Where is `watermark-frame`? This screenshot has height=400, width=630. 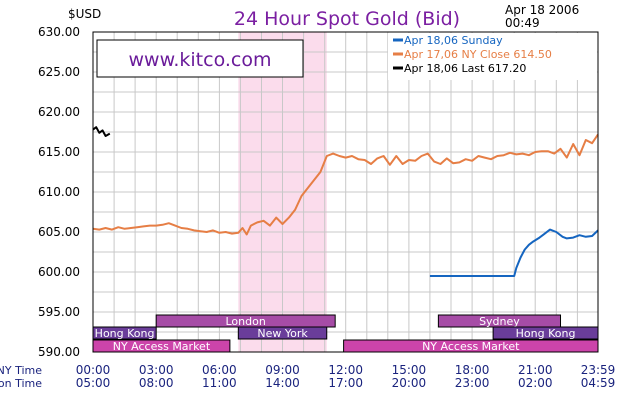
watermark-frame is located at coordinates (200, 58).